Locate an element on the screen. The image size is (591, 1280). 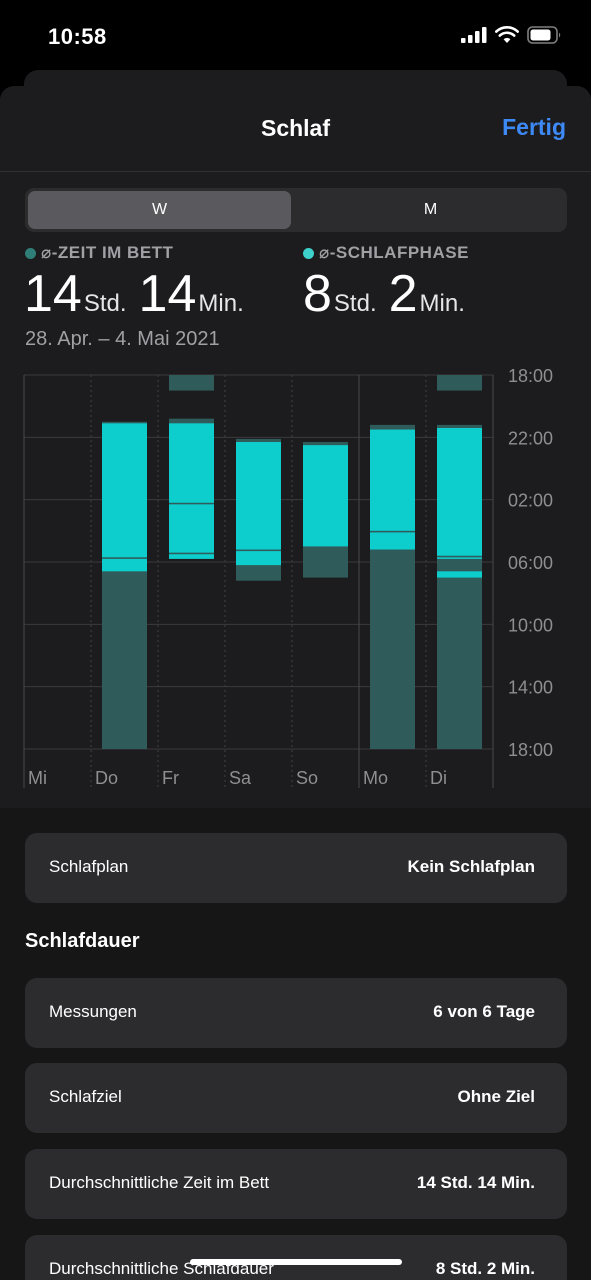
asleep-hours-unit: Std. is located at coordinates (355, 303).